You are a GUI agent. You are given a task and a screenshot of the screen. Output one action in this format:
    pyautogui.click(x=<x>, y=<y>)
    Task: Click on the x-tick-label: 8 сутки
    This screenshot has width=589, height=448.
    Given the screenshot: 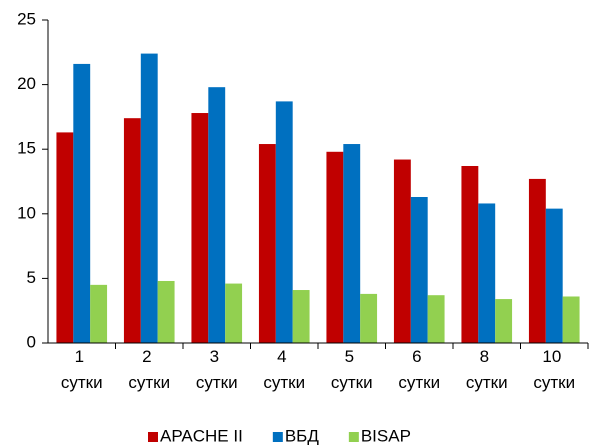 What is the action you would take?
    pyautogui.click(x=487, y=369)
    